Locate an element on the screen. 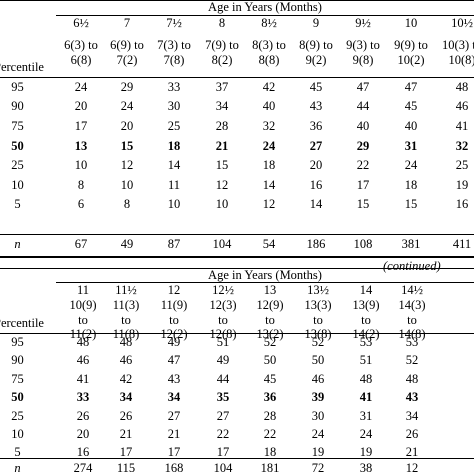  table2-cell: 41 is located at coordinates (366, 397).